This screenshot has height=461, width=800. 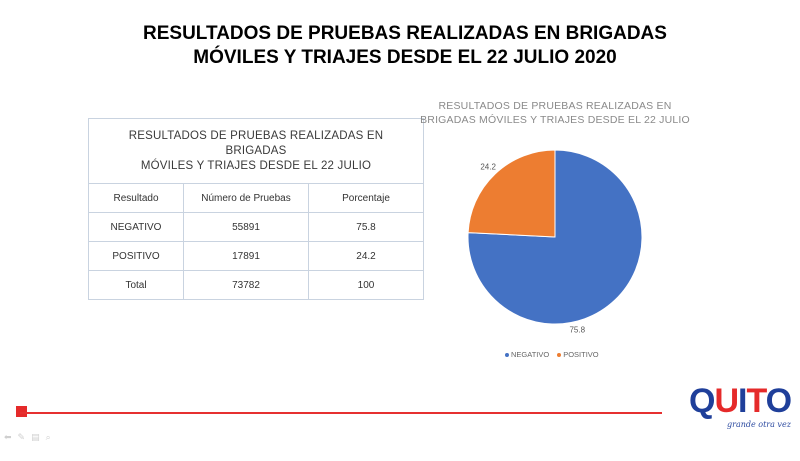 What do you see at coordinates (366, 227) in the screenshot?
I see `table-cell: 75.8` at bounding box center [366, 227].